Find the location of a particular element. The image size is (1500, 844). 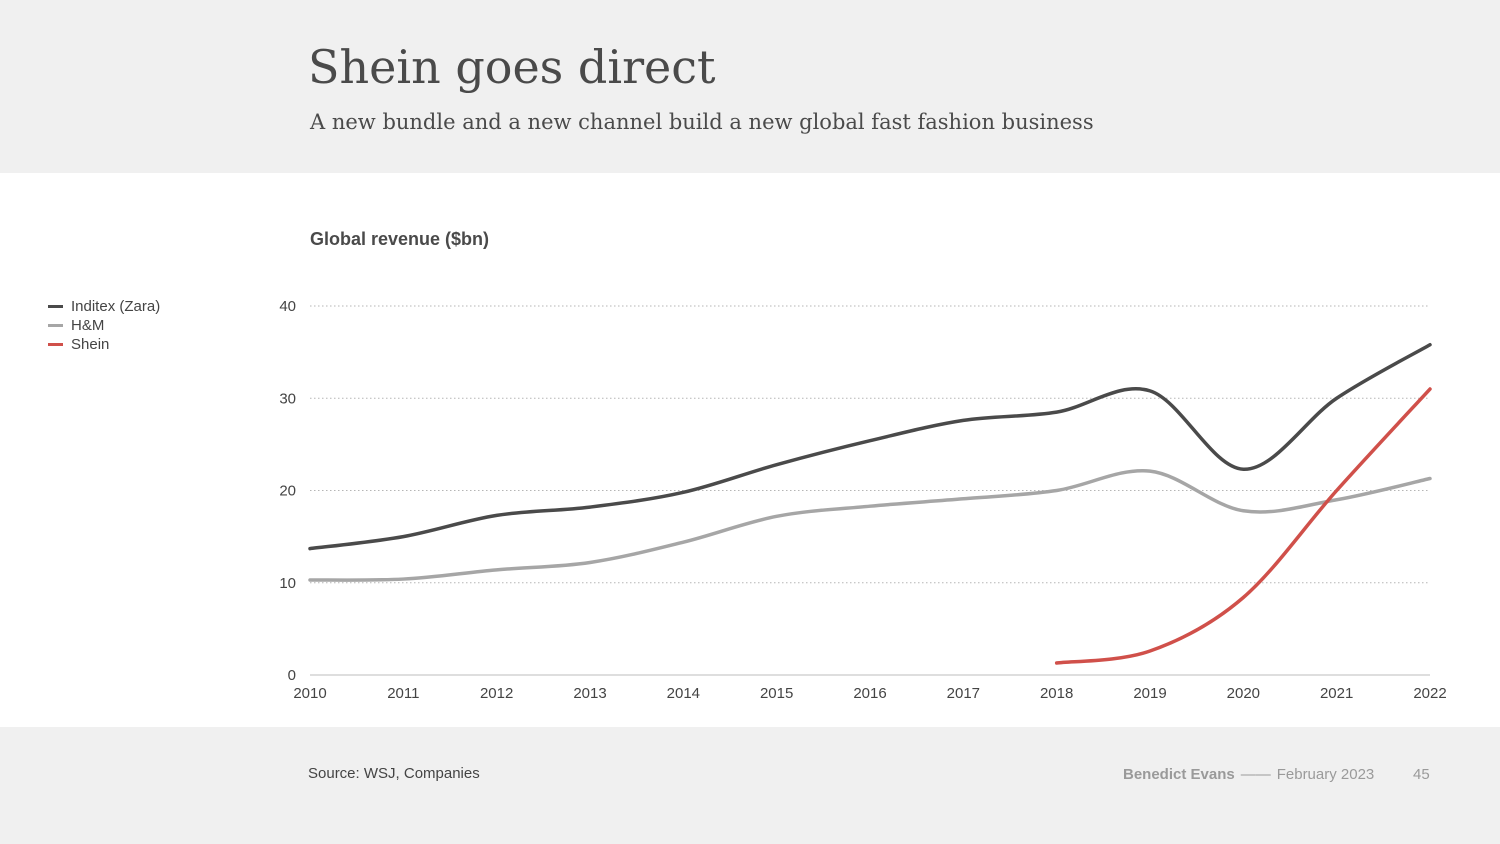

legend-item-shein: Shein is located at coordinates (104, 344).